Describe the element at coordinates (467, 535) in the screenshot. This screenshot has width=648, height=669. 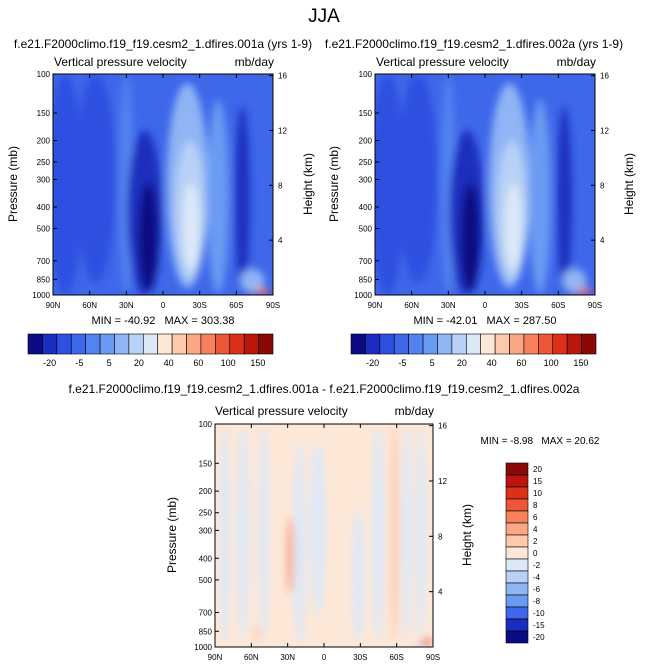
I see `panel-3-y2label: Height (km)` at that location.